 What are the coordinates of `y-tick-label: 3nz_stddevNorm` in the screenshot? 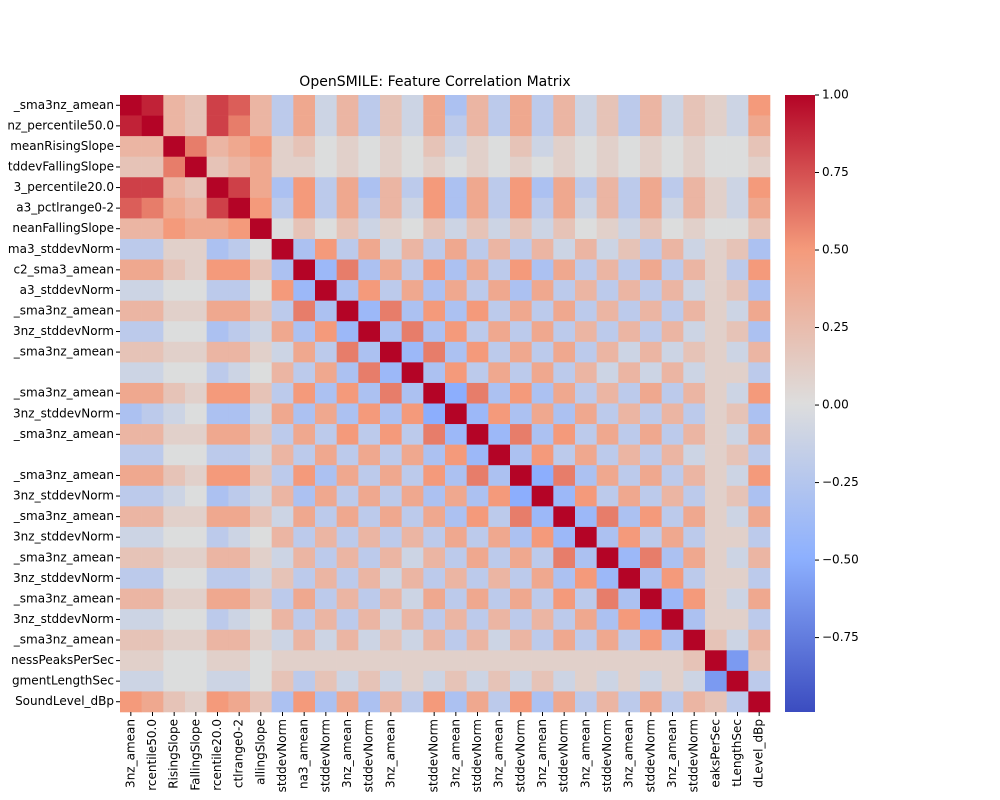 It's located at (63, 619).